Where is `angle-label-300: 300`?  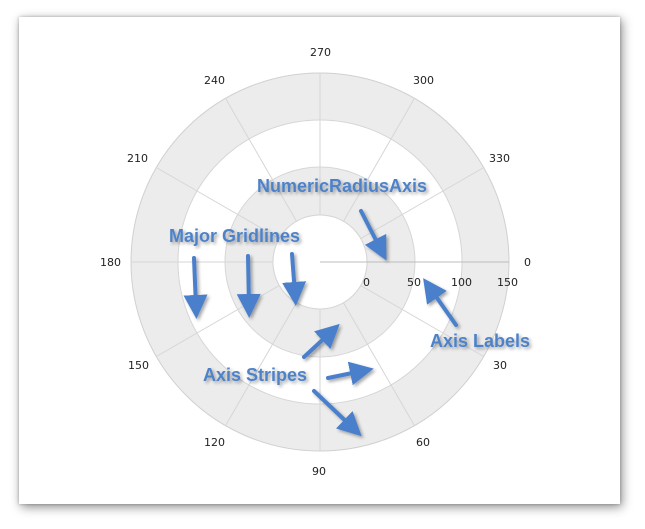 angle-label-300: 300 is located at coordinates (423, 80).